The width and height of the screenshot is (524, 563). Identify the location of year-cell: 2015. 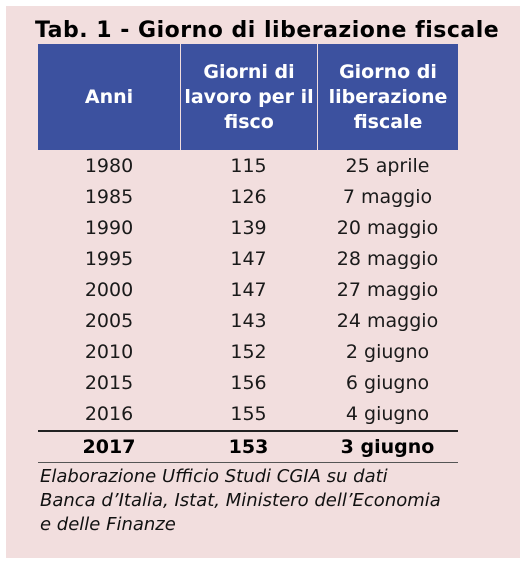
(109, 383).